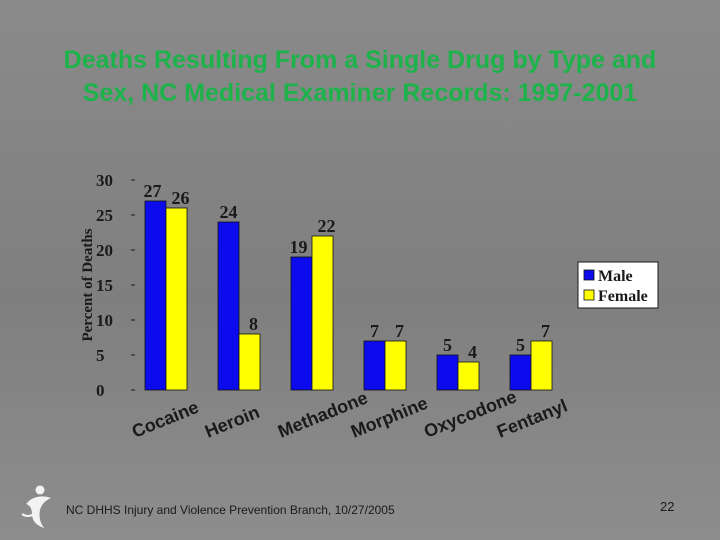 The width and height of the screenshot is (720, 540). What do you see at coordinates (468, 376) in the screenshot?
I see `bar-female-oxycodone` at bounding box center [468, 376].